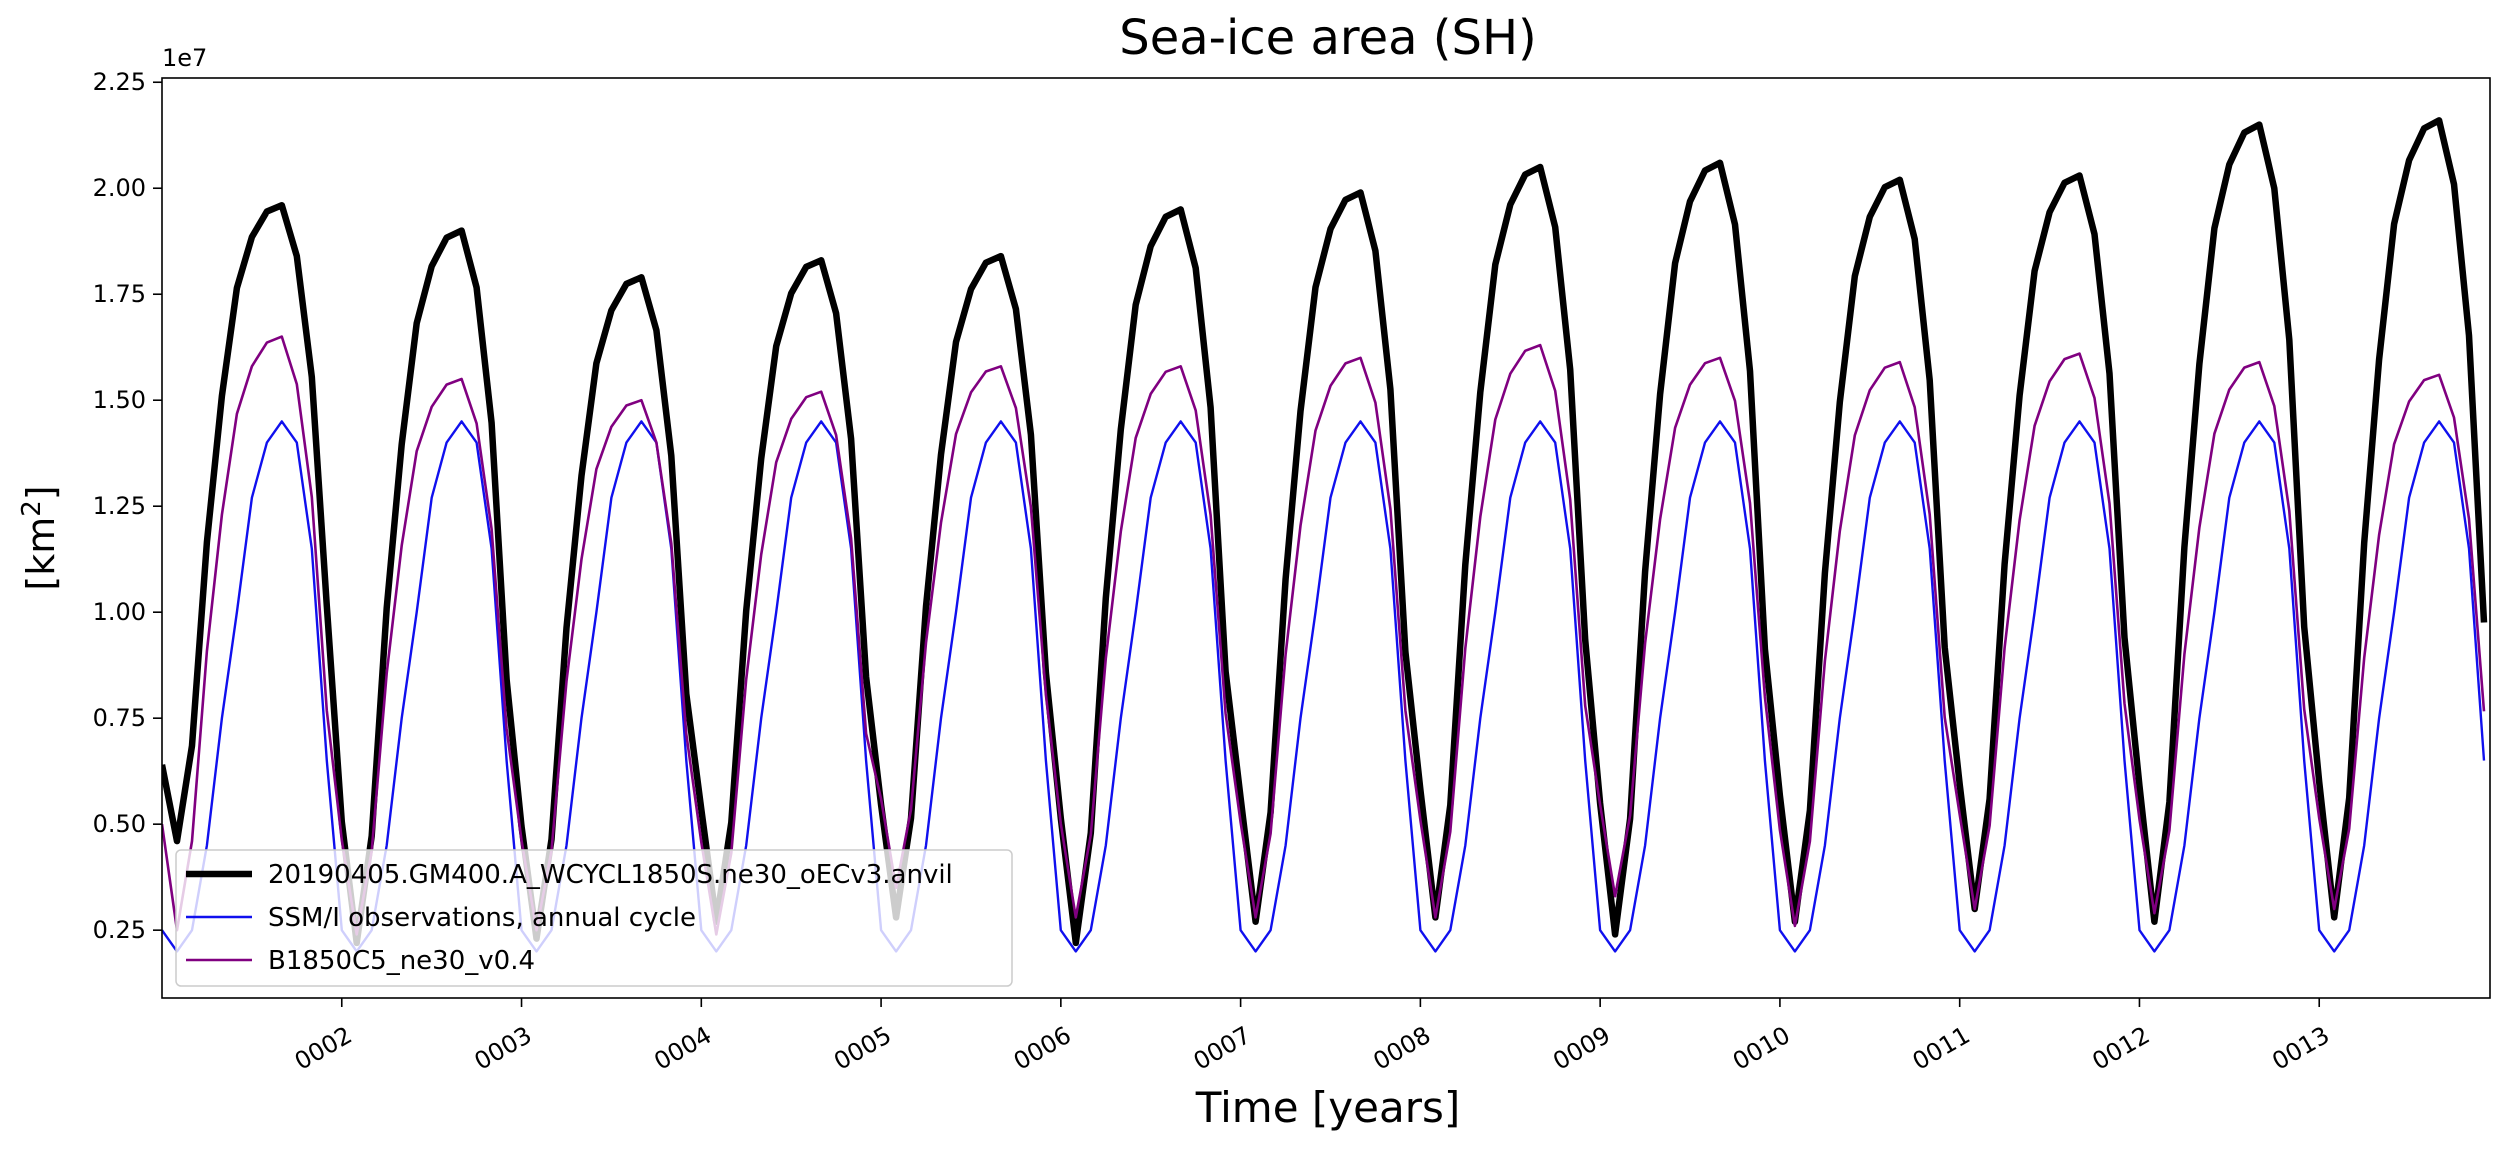 This screenshot has width=2511, height=1151. What do you see at coordinates (119, 188) in the screenshot?
I see `y-tick-label: 2.00` at bounding box center [119, 188].